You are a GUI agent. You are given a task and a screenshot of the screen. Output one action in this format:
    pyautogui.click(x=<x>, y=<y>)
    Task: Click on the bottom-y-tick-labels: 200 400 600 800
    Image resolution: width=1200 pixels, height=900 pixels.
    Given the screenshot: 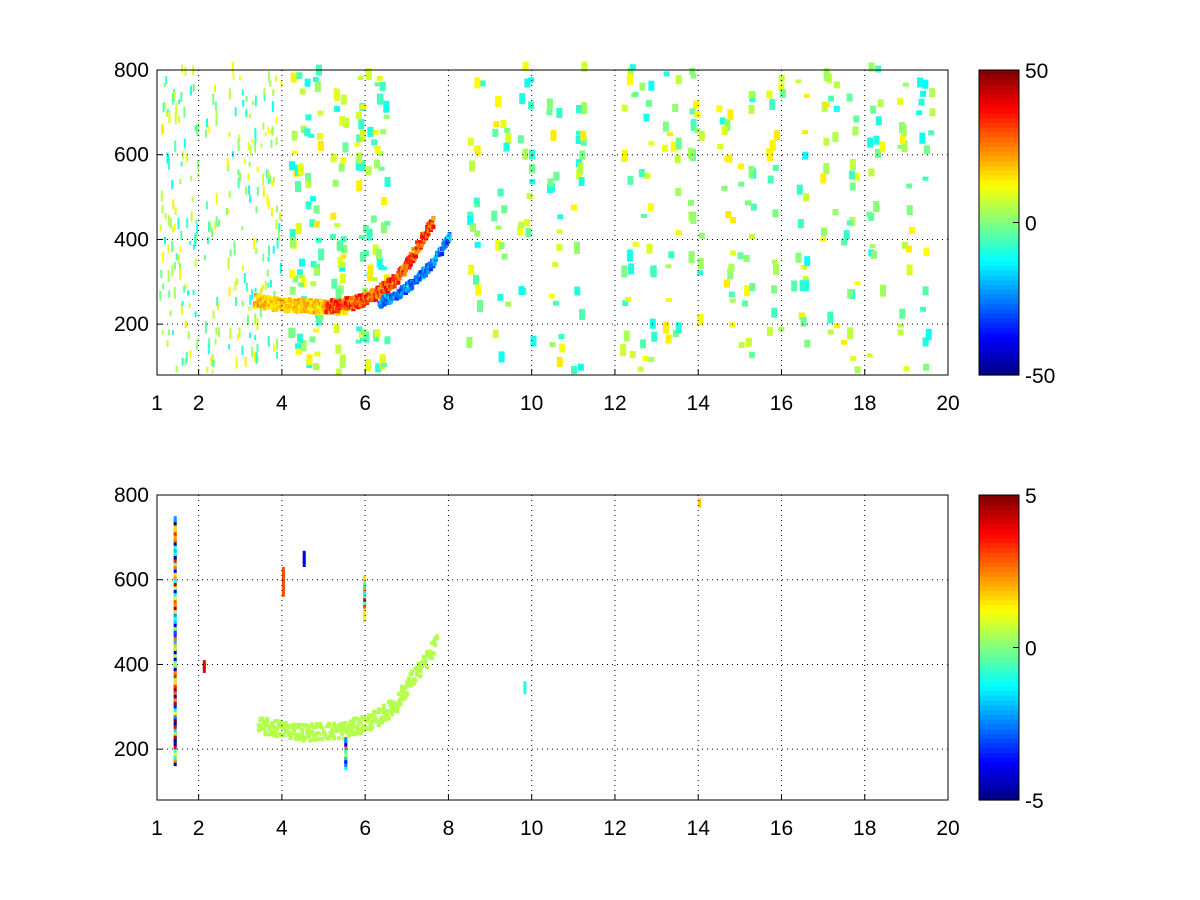 What is the action you would take?
    pyautogui.click(x=131, y=622)
    